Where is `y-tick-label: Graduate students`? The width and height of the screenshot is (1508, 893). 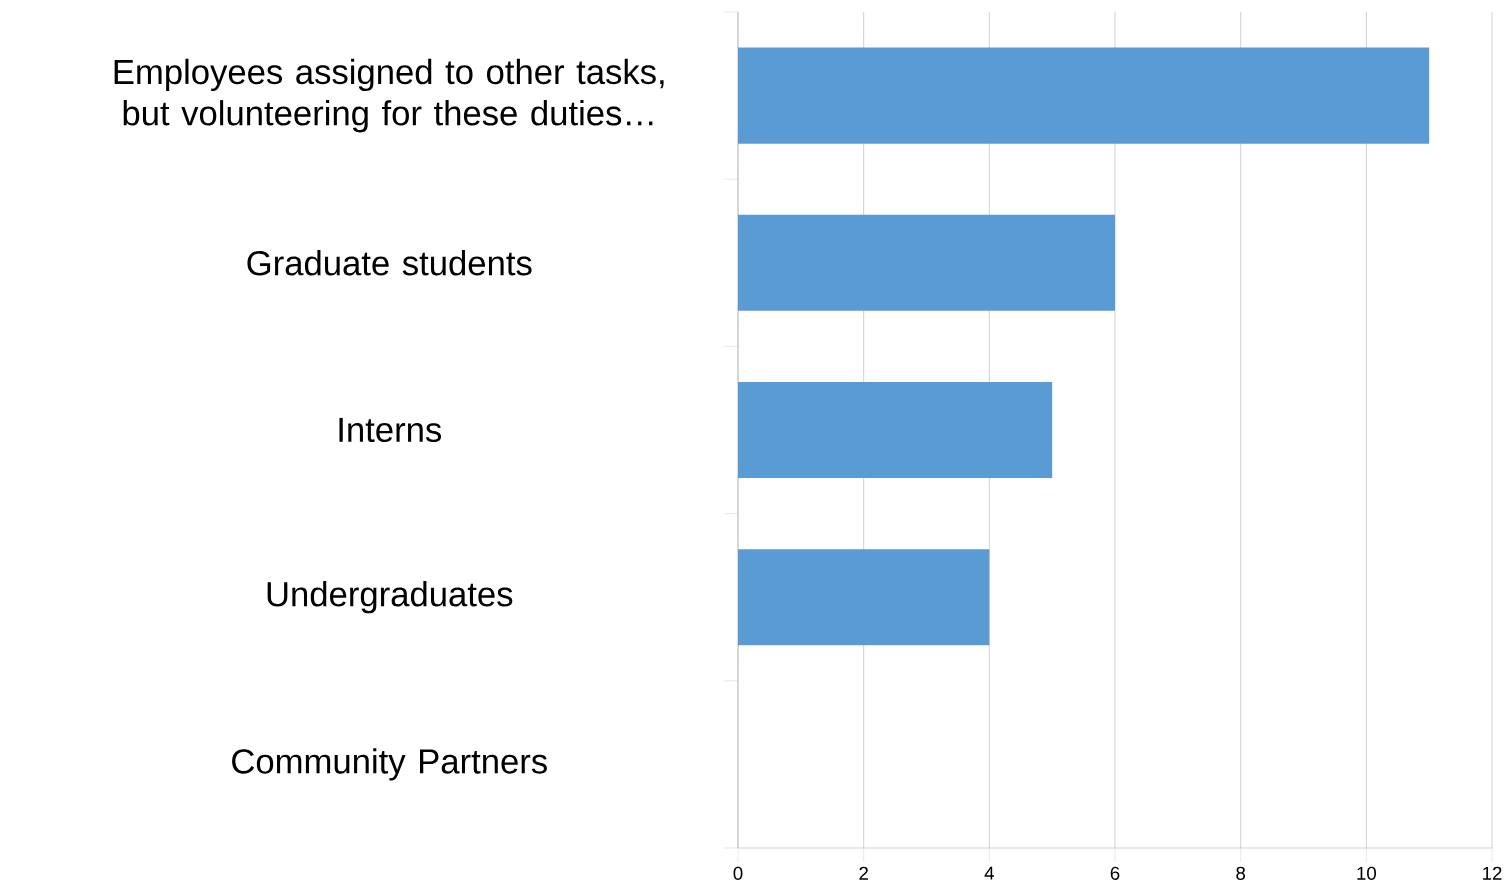
y-tick-label: Graduate students is located at coordinates (389, 263).